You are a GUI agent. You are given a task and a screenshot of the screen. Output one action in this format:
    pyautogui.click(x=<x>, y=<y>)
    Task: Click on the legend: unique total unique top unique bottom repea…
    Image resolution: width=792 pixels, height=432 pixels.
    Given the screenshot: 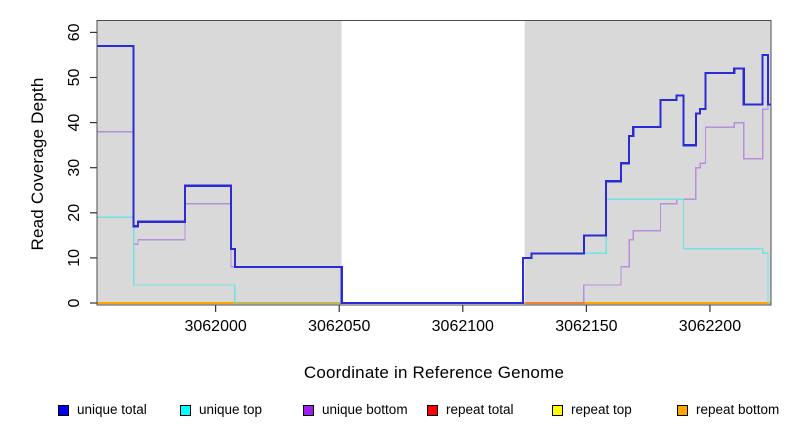 What is the action you would take?
    pyautogui.click(x=396, y=411)
    